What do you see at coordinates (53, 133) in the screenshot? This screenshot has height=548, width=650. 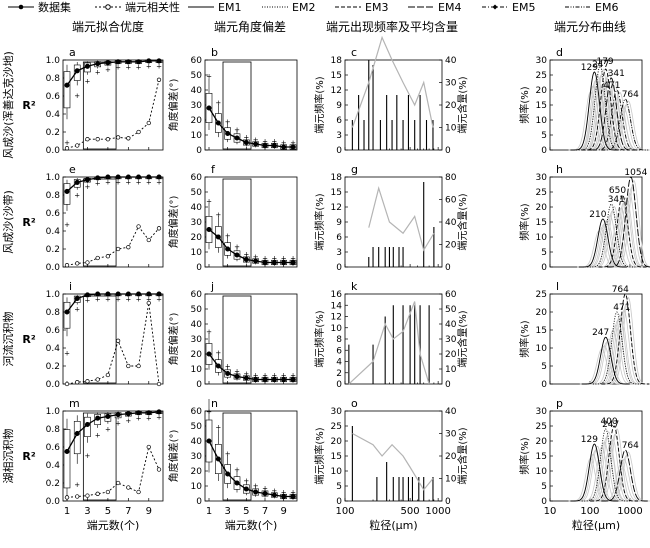 I see `y-tick-label: 0.2` at bounding box center [53, 133].